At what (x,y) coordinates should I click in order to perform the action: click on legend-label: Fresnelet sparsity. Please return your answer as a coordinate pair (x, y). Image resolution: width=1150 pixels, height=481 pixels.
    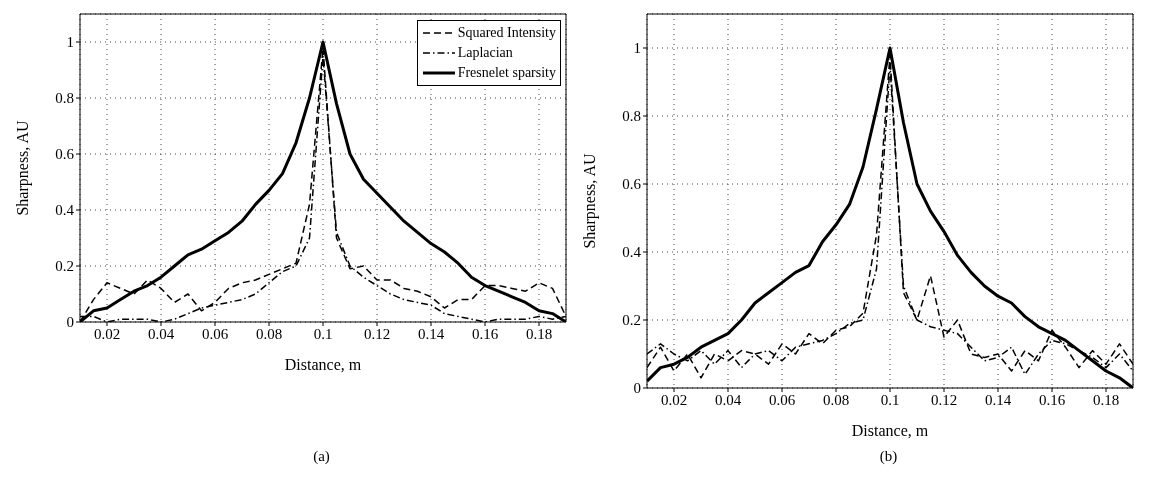
    Looking at the image, I should click on (506, 73).